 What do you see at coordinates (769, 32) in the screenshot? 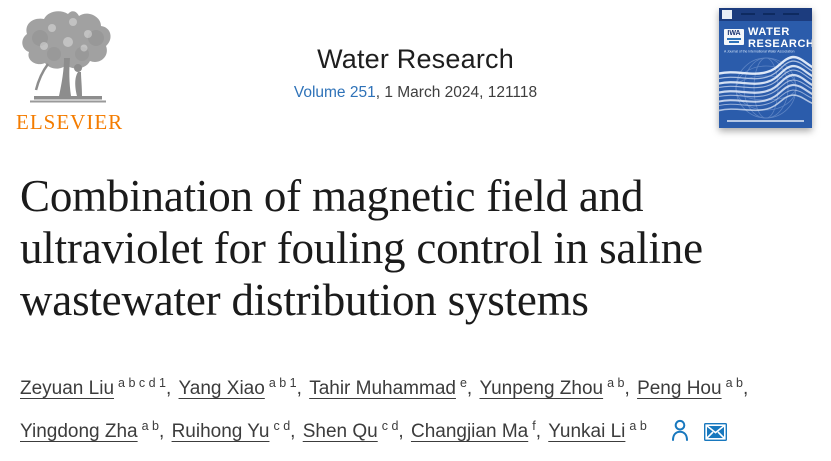
I see `cover-title-line1: WATER` at bounding box center [769, 32].